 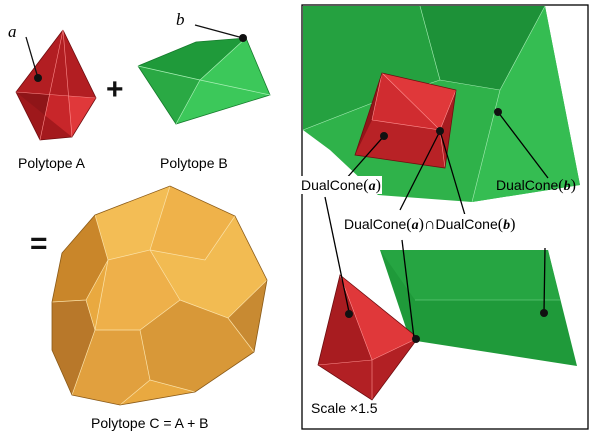 I want to click on polytope-a-label: Polytope A, so click(x=52, y=163).